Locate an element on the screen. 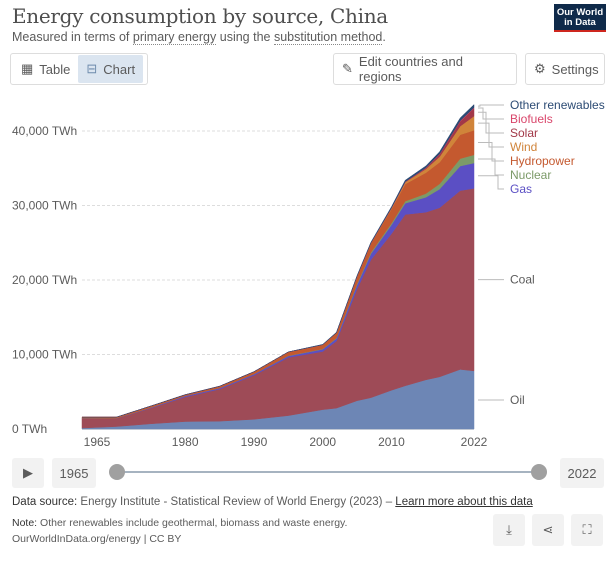  chart-icon: ⊟ is located at coordinates (92, 68).